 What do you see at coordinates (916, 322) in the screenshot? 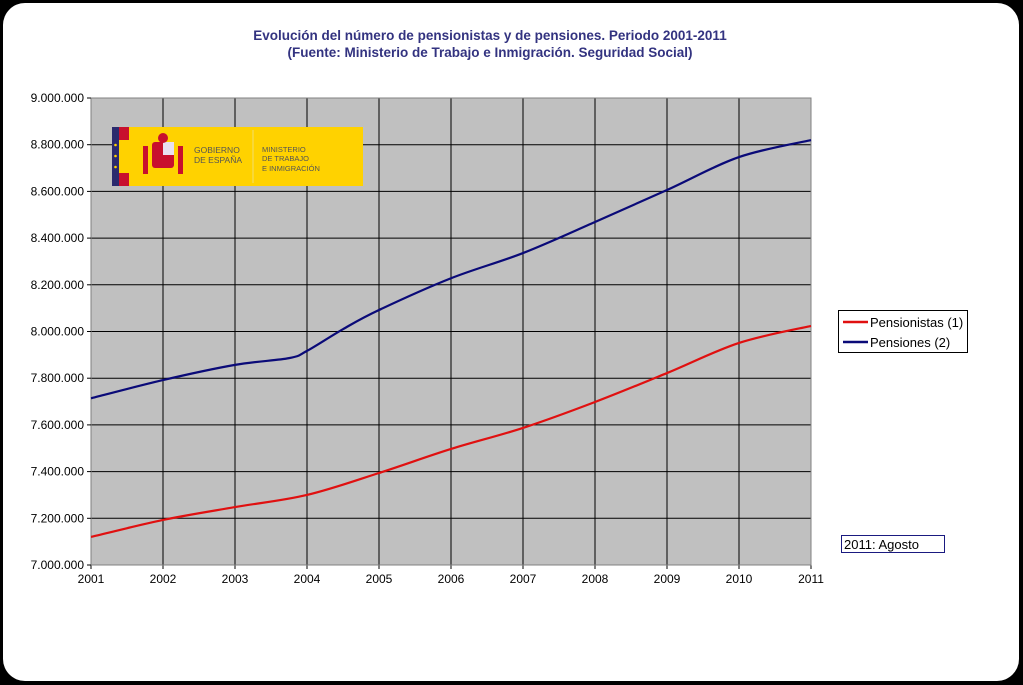
I see `legend-label-pensionistas: Pensionistas (1)` at bounding box center [916, 322].